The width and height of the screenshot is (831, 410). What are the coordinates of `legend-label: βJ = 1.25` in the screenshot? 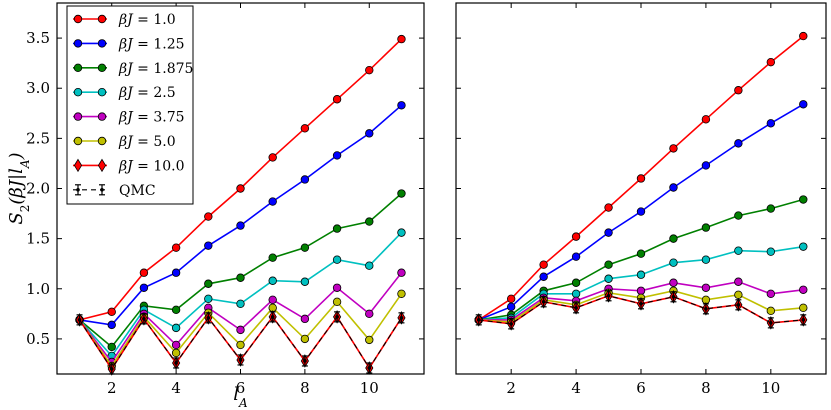 It's located at (151, 44).